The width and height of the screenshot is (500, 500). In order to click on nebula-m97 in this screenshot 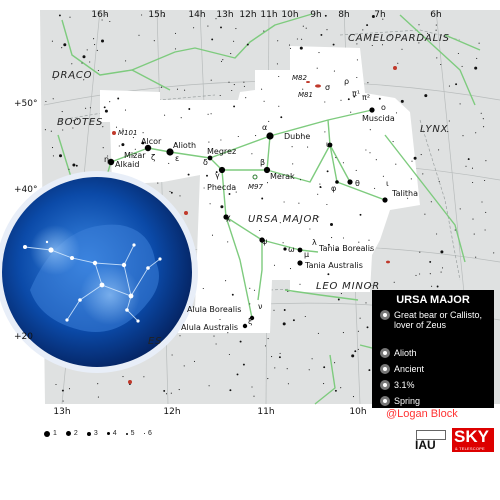, I will do `click(255, 177)`.